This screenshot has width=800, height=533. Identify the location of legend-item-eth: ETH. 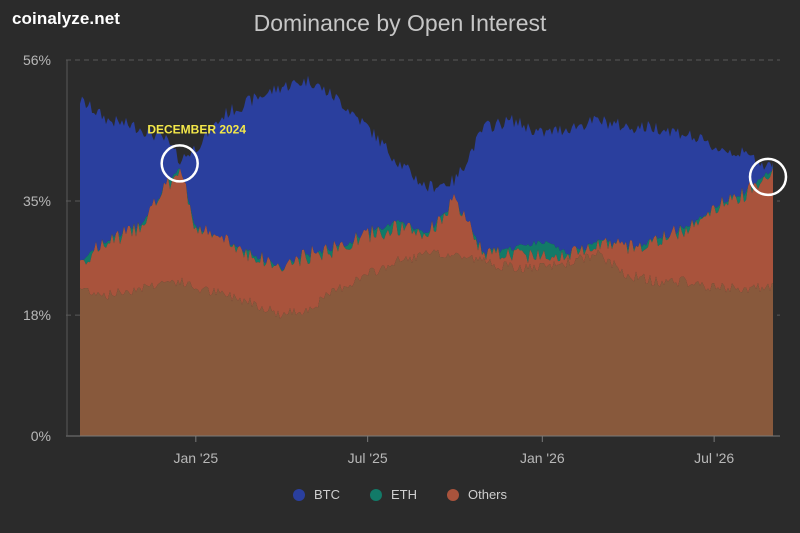
(393, 494).